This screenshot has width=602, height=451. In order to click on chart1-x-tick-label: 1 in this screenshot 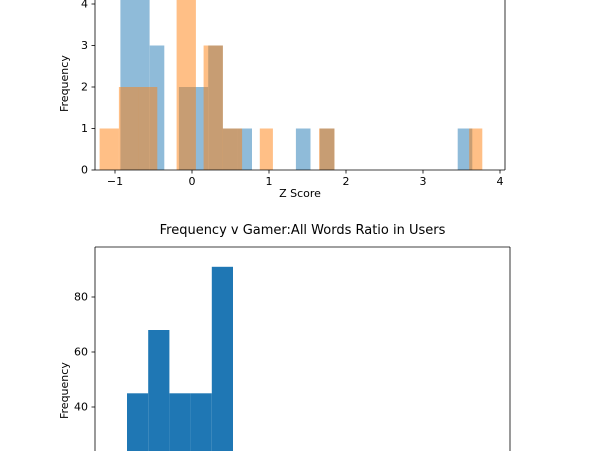, I will do `click(269, 181)`.